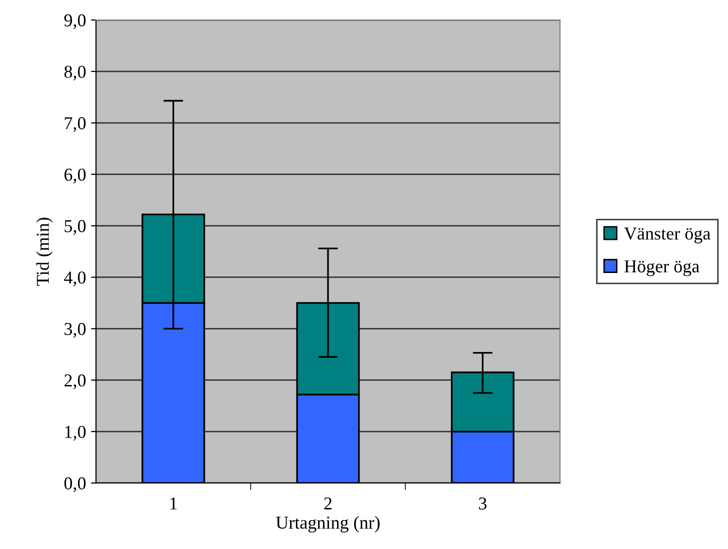 Image resolution: width=728 pixels, height=549 pixels. Describe the element at coordinates (75, 176) in the screenshot. I see `y-tick-label: 6,0` at that location.